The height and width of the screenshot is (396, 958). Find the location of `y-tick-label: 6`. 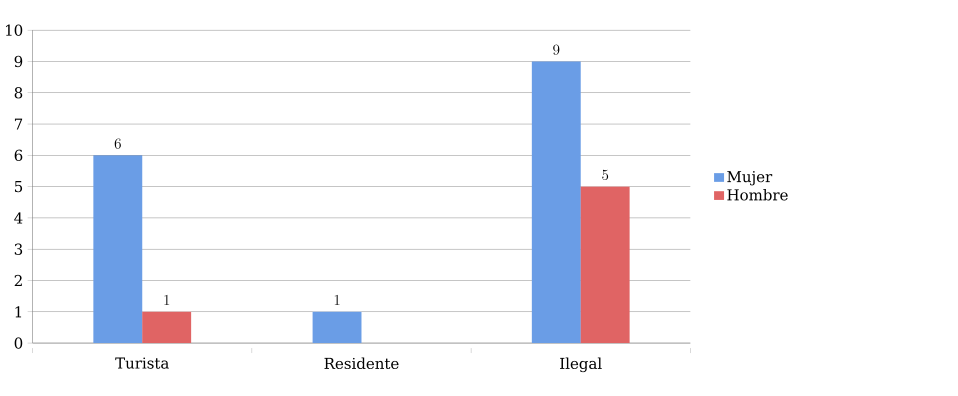

y-tick-label: 6 is located at coordinates (18, 156).